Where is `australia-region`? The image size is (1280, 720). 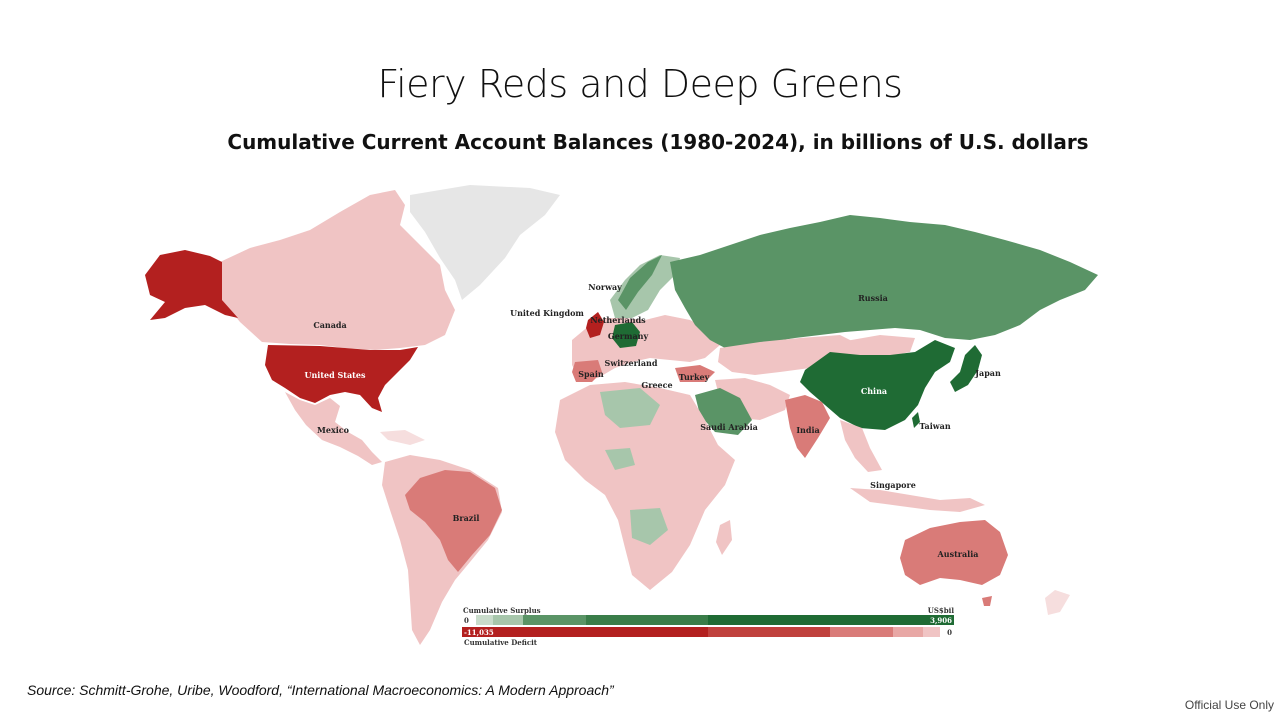
australia-region is located at coordinates (954, 552).